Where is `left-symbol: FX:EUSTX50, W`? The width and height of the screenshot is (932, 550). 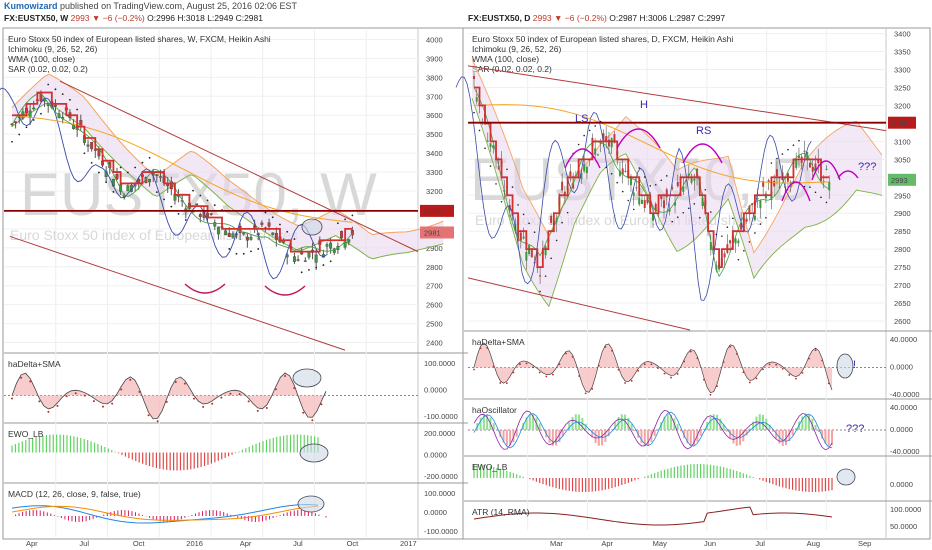 left-symbol: FX:EUSTX50, W is located at coordinates (36, 18).